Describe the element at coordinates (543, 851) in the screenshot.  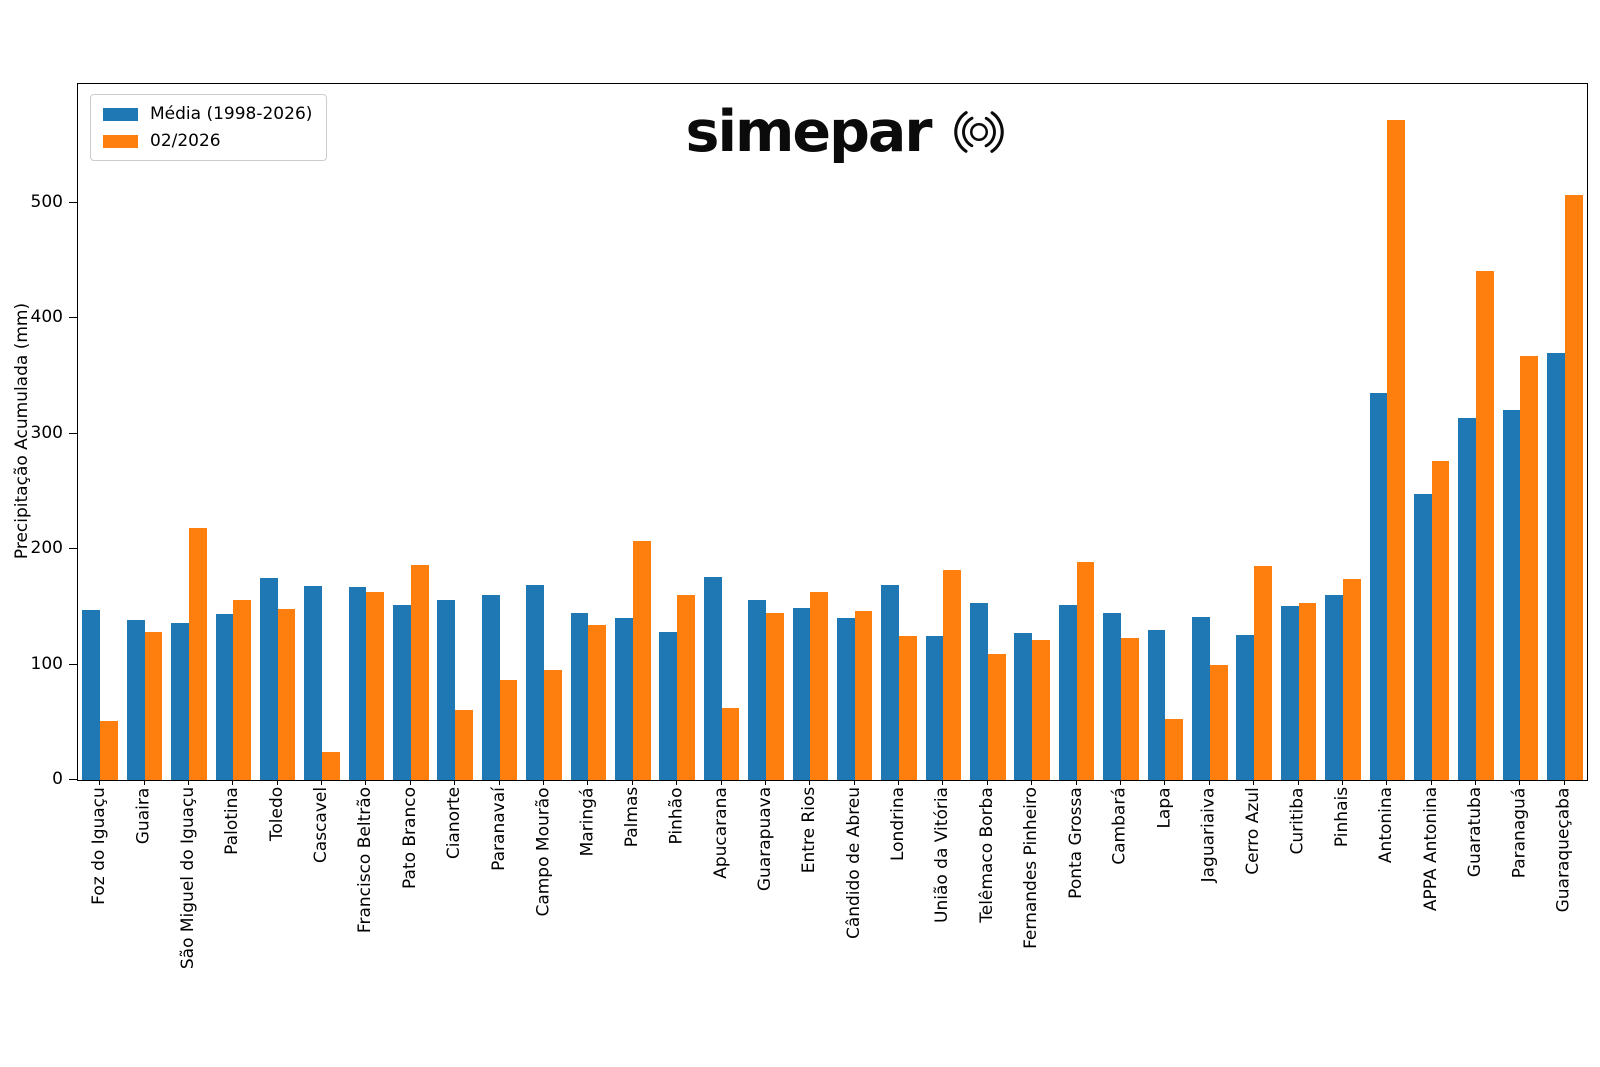
I see `x-tick-label: Campo Mourão` at that location.